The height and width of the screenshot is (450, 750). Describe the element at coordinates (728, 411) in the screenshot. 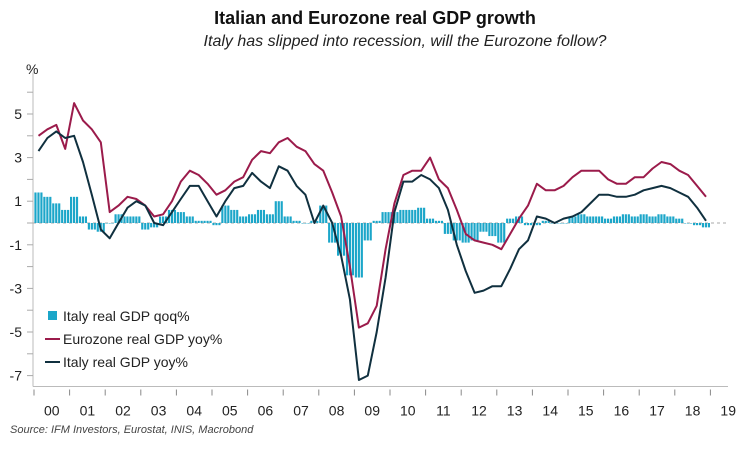

I see `x-tick-label: 19` at that location.